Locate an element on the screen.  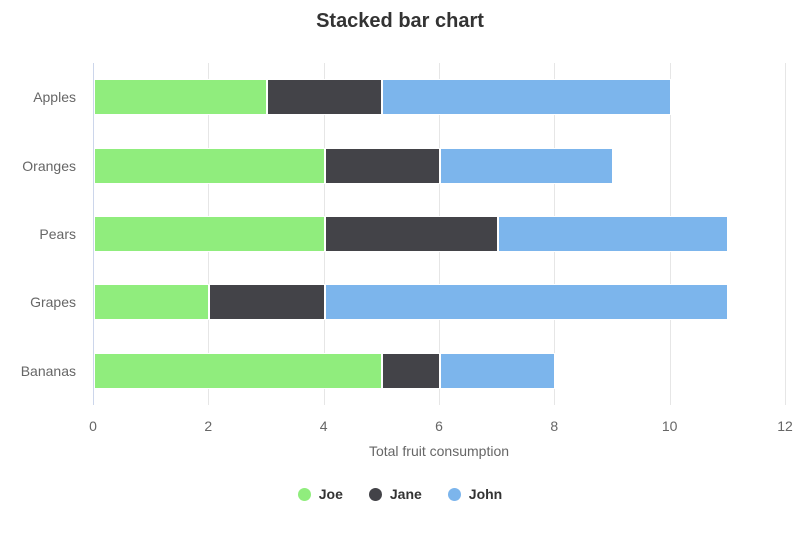
x-tick-label: 12 is located at coordinates (785, 426).